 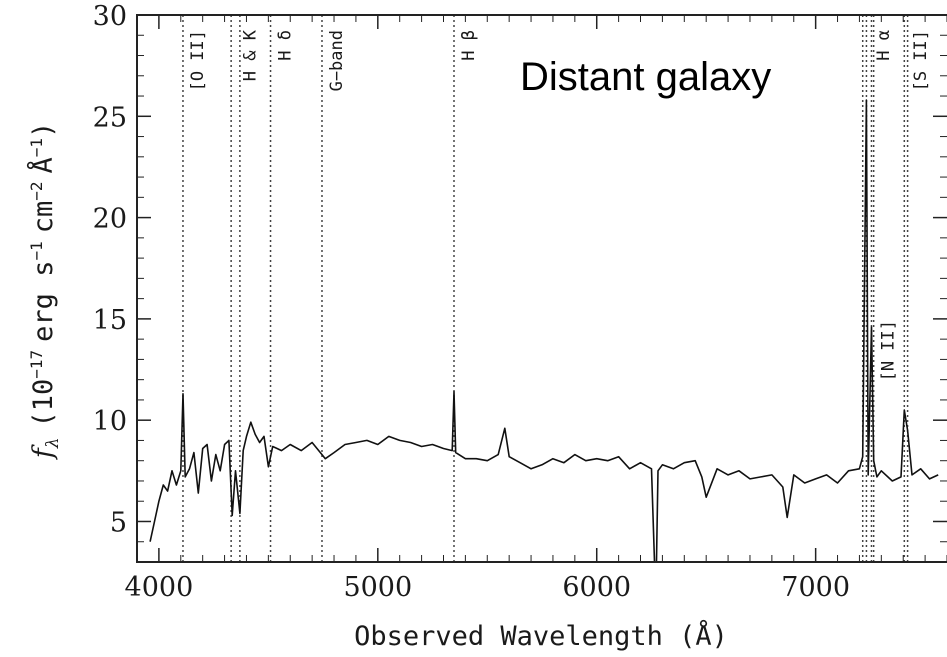 I want to click on y-axis-erg: erg s, so click(x=43, y=301).